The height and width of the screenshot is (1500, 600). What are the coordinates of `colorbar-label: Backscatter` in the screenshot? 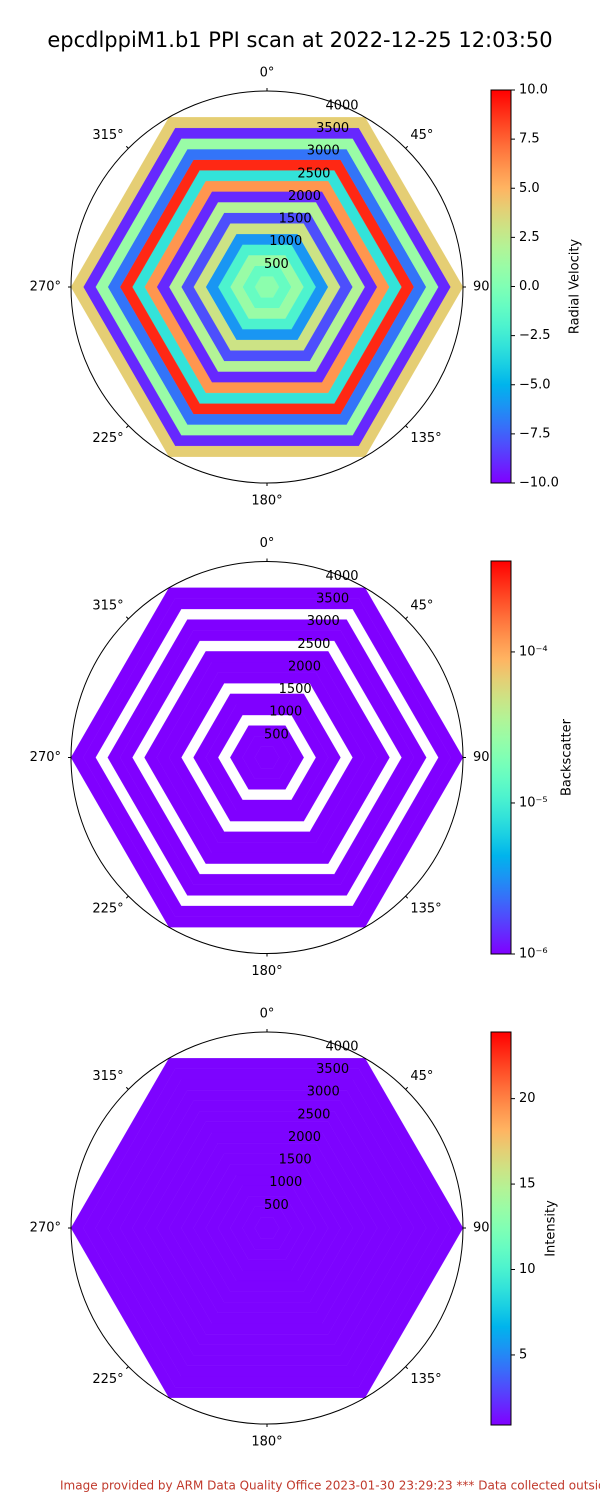 It's located at (567, 757).